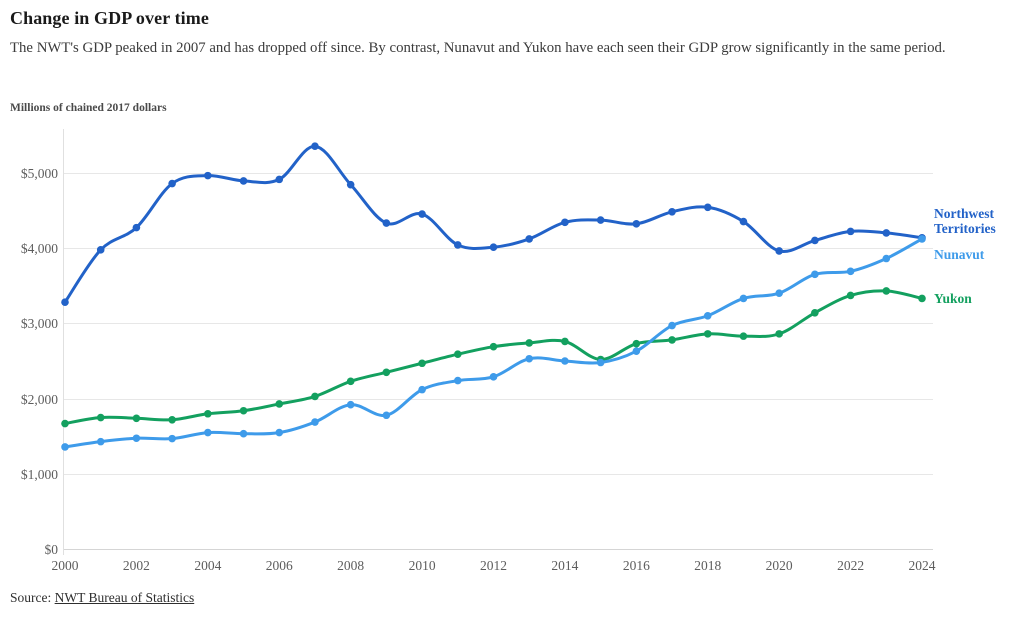 This screenshot has height=618, width=1020. Describe the element at coordinates (886, 258) in the screenshot. I see `data-point-nunavut-2023` at that location.